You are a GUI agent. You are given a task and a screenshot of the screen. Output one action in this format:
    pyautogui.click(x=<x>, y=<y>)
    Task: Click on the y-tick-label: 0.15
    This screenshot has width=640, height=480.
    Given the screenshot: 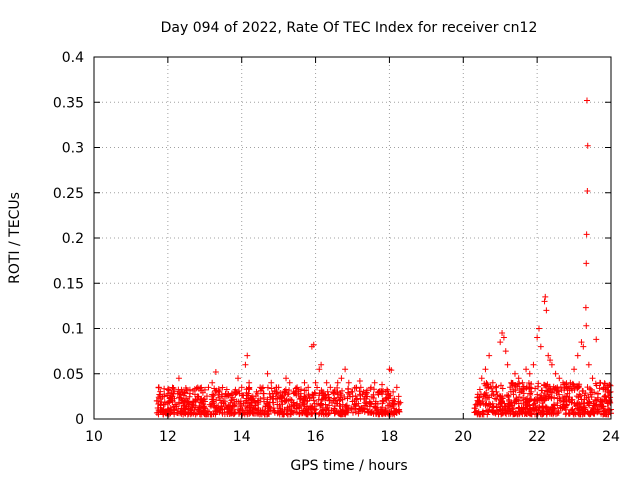 What is the action you would take?
    pyautogui.click(x=68, y=284)
    